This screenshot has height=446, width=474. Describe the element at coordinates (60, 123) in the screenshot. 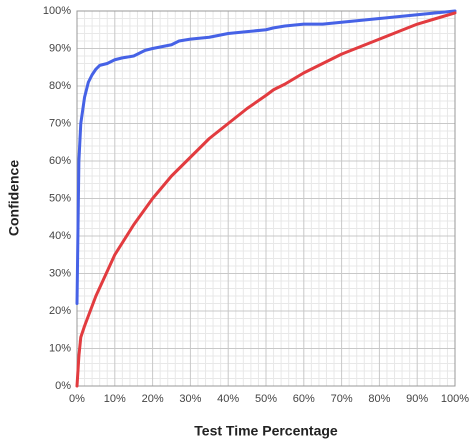

I see `y-tick-label: 70%` at that location.